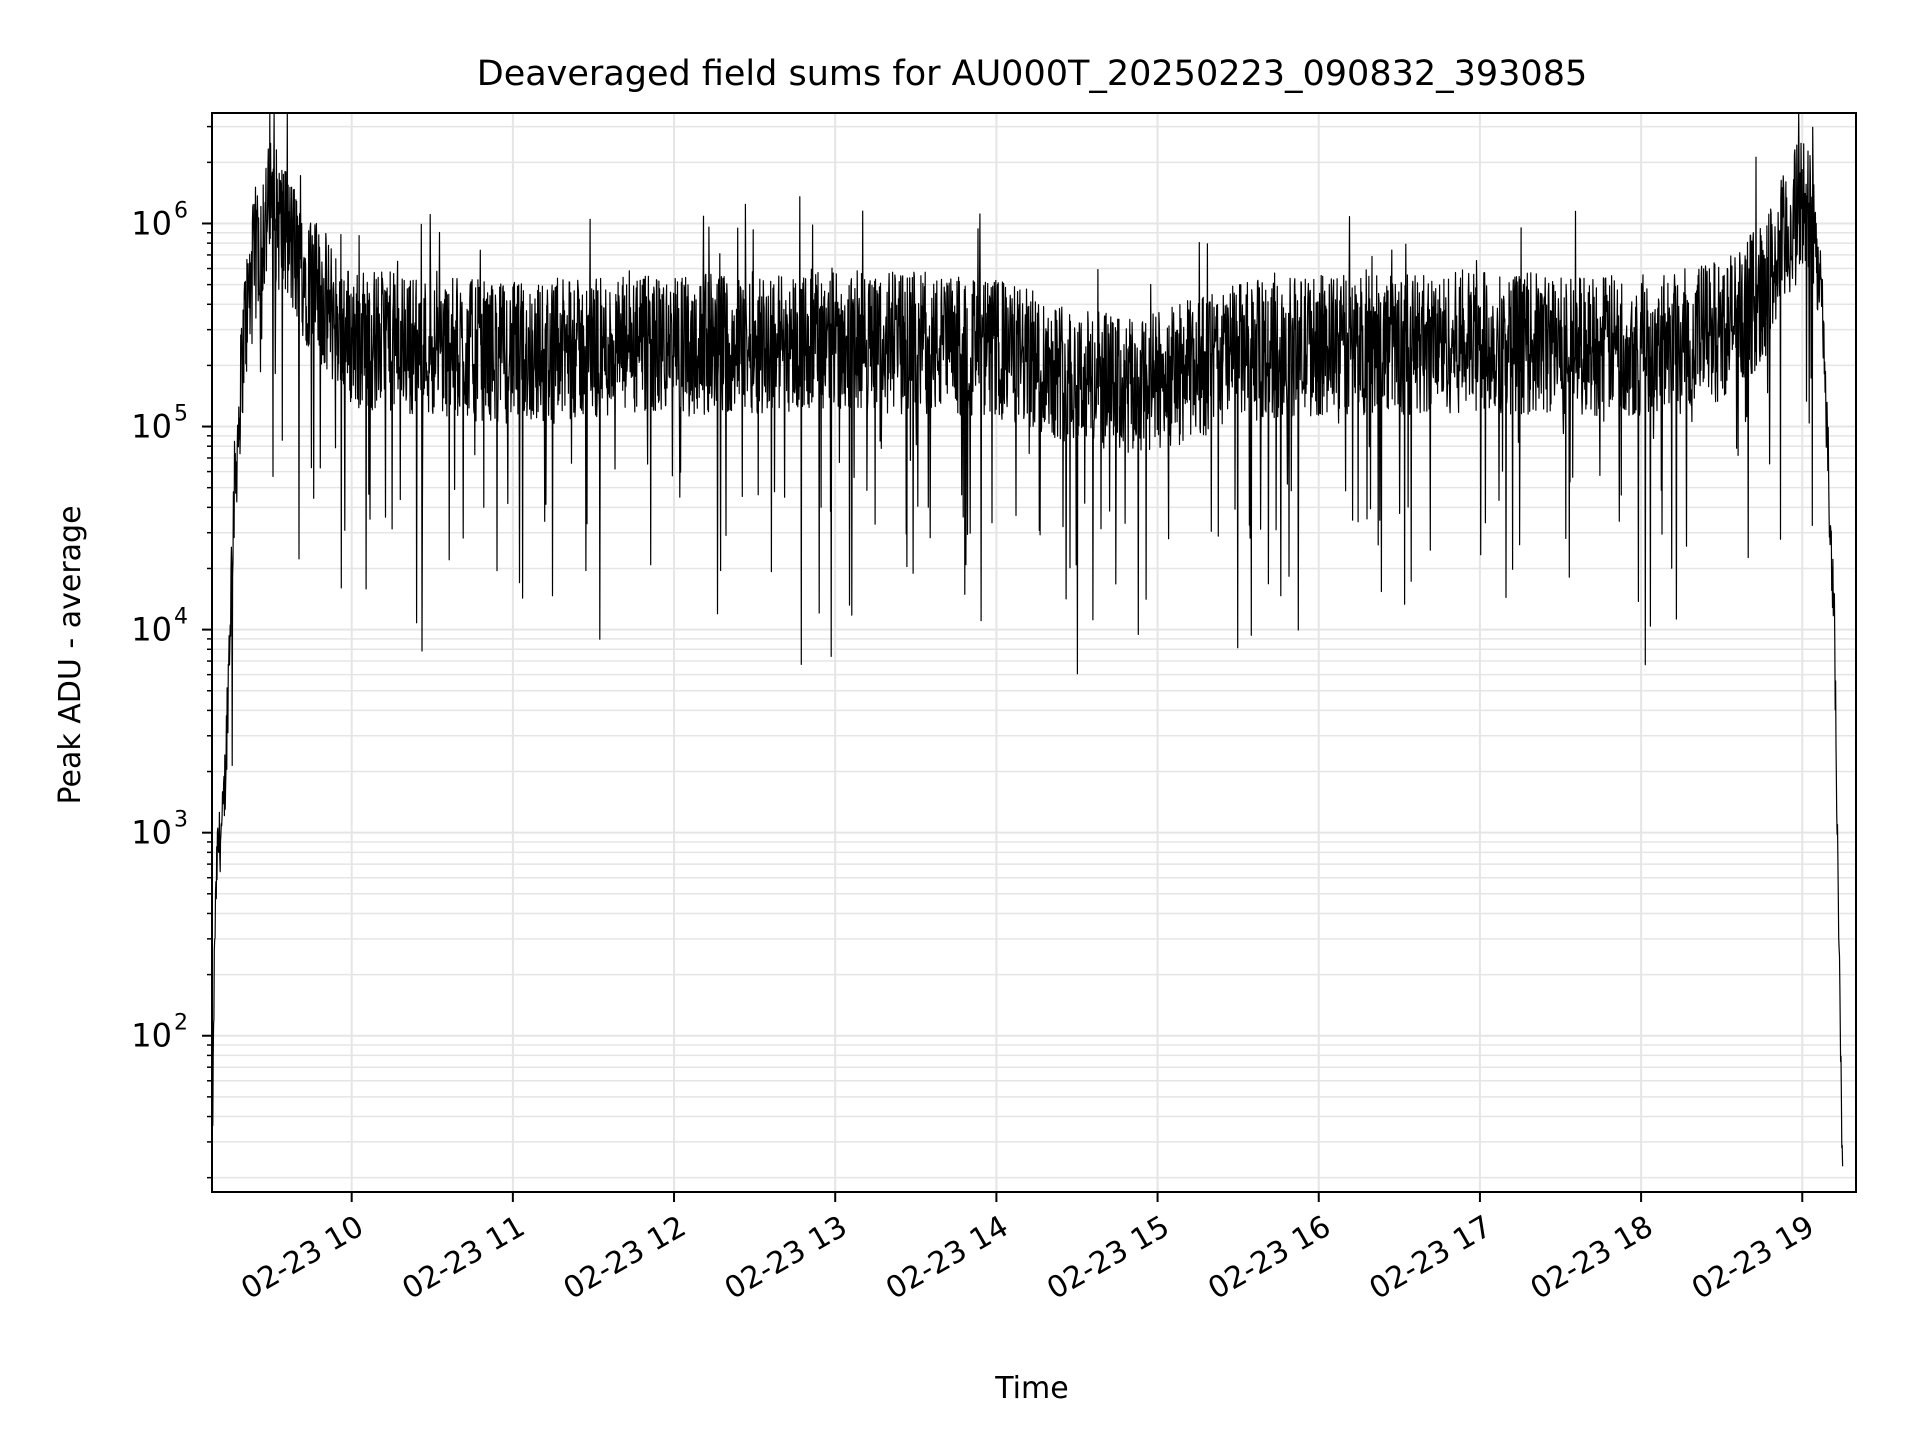 The width and height of the screenshot is (1920, 1440). Describe the element at coordinates (181, 414) in the screenshot. I see `y-tick-exponent: 5` at that location.